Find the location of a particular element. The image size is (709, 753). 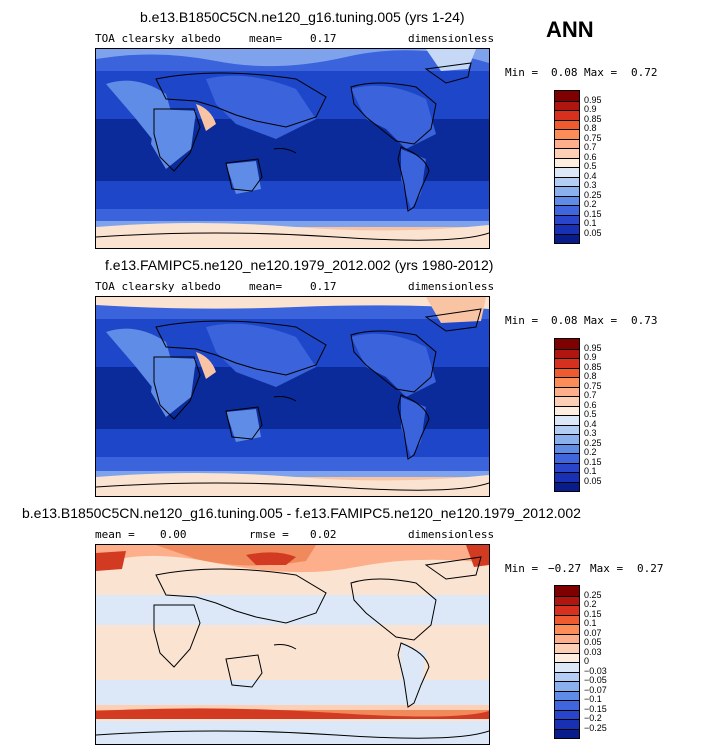

colorbar-tick-label: 0.5 is located at coordinates (590, 166).